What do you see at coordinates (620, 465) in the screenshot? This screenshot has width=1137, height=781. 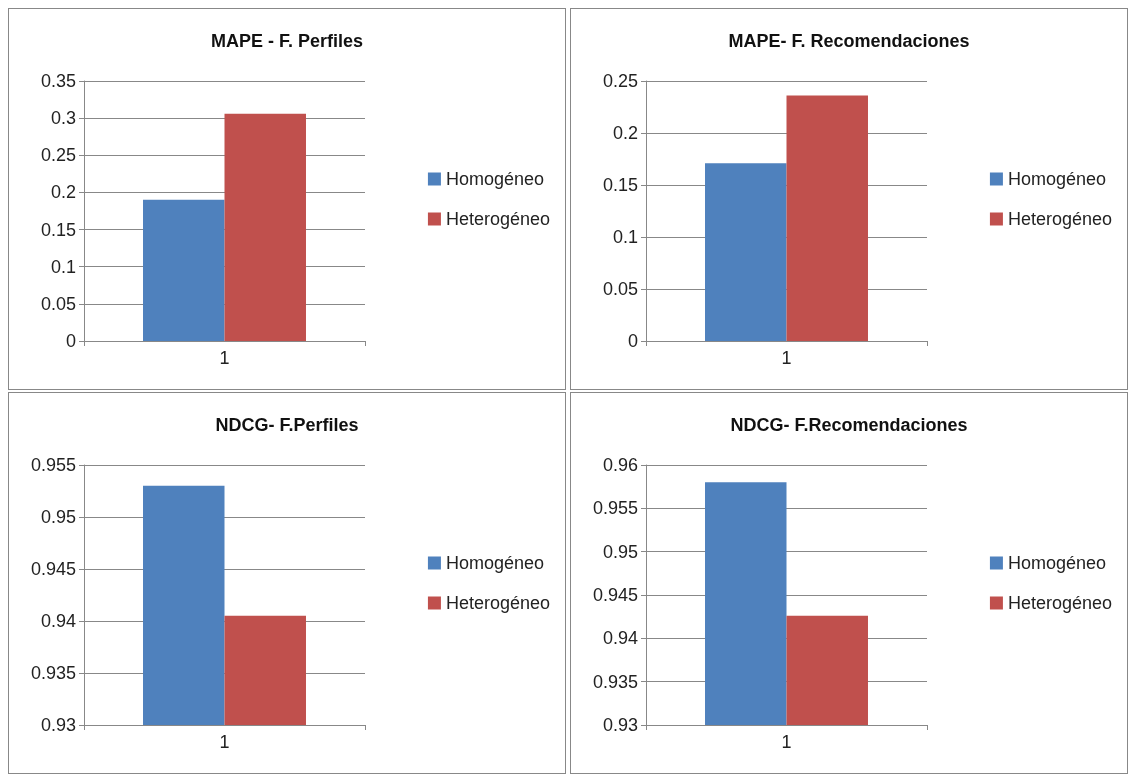 I see `y-tick-label: 0.96` at bounding box center [620, 465].